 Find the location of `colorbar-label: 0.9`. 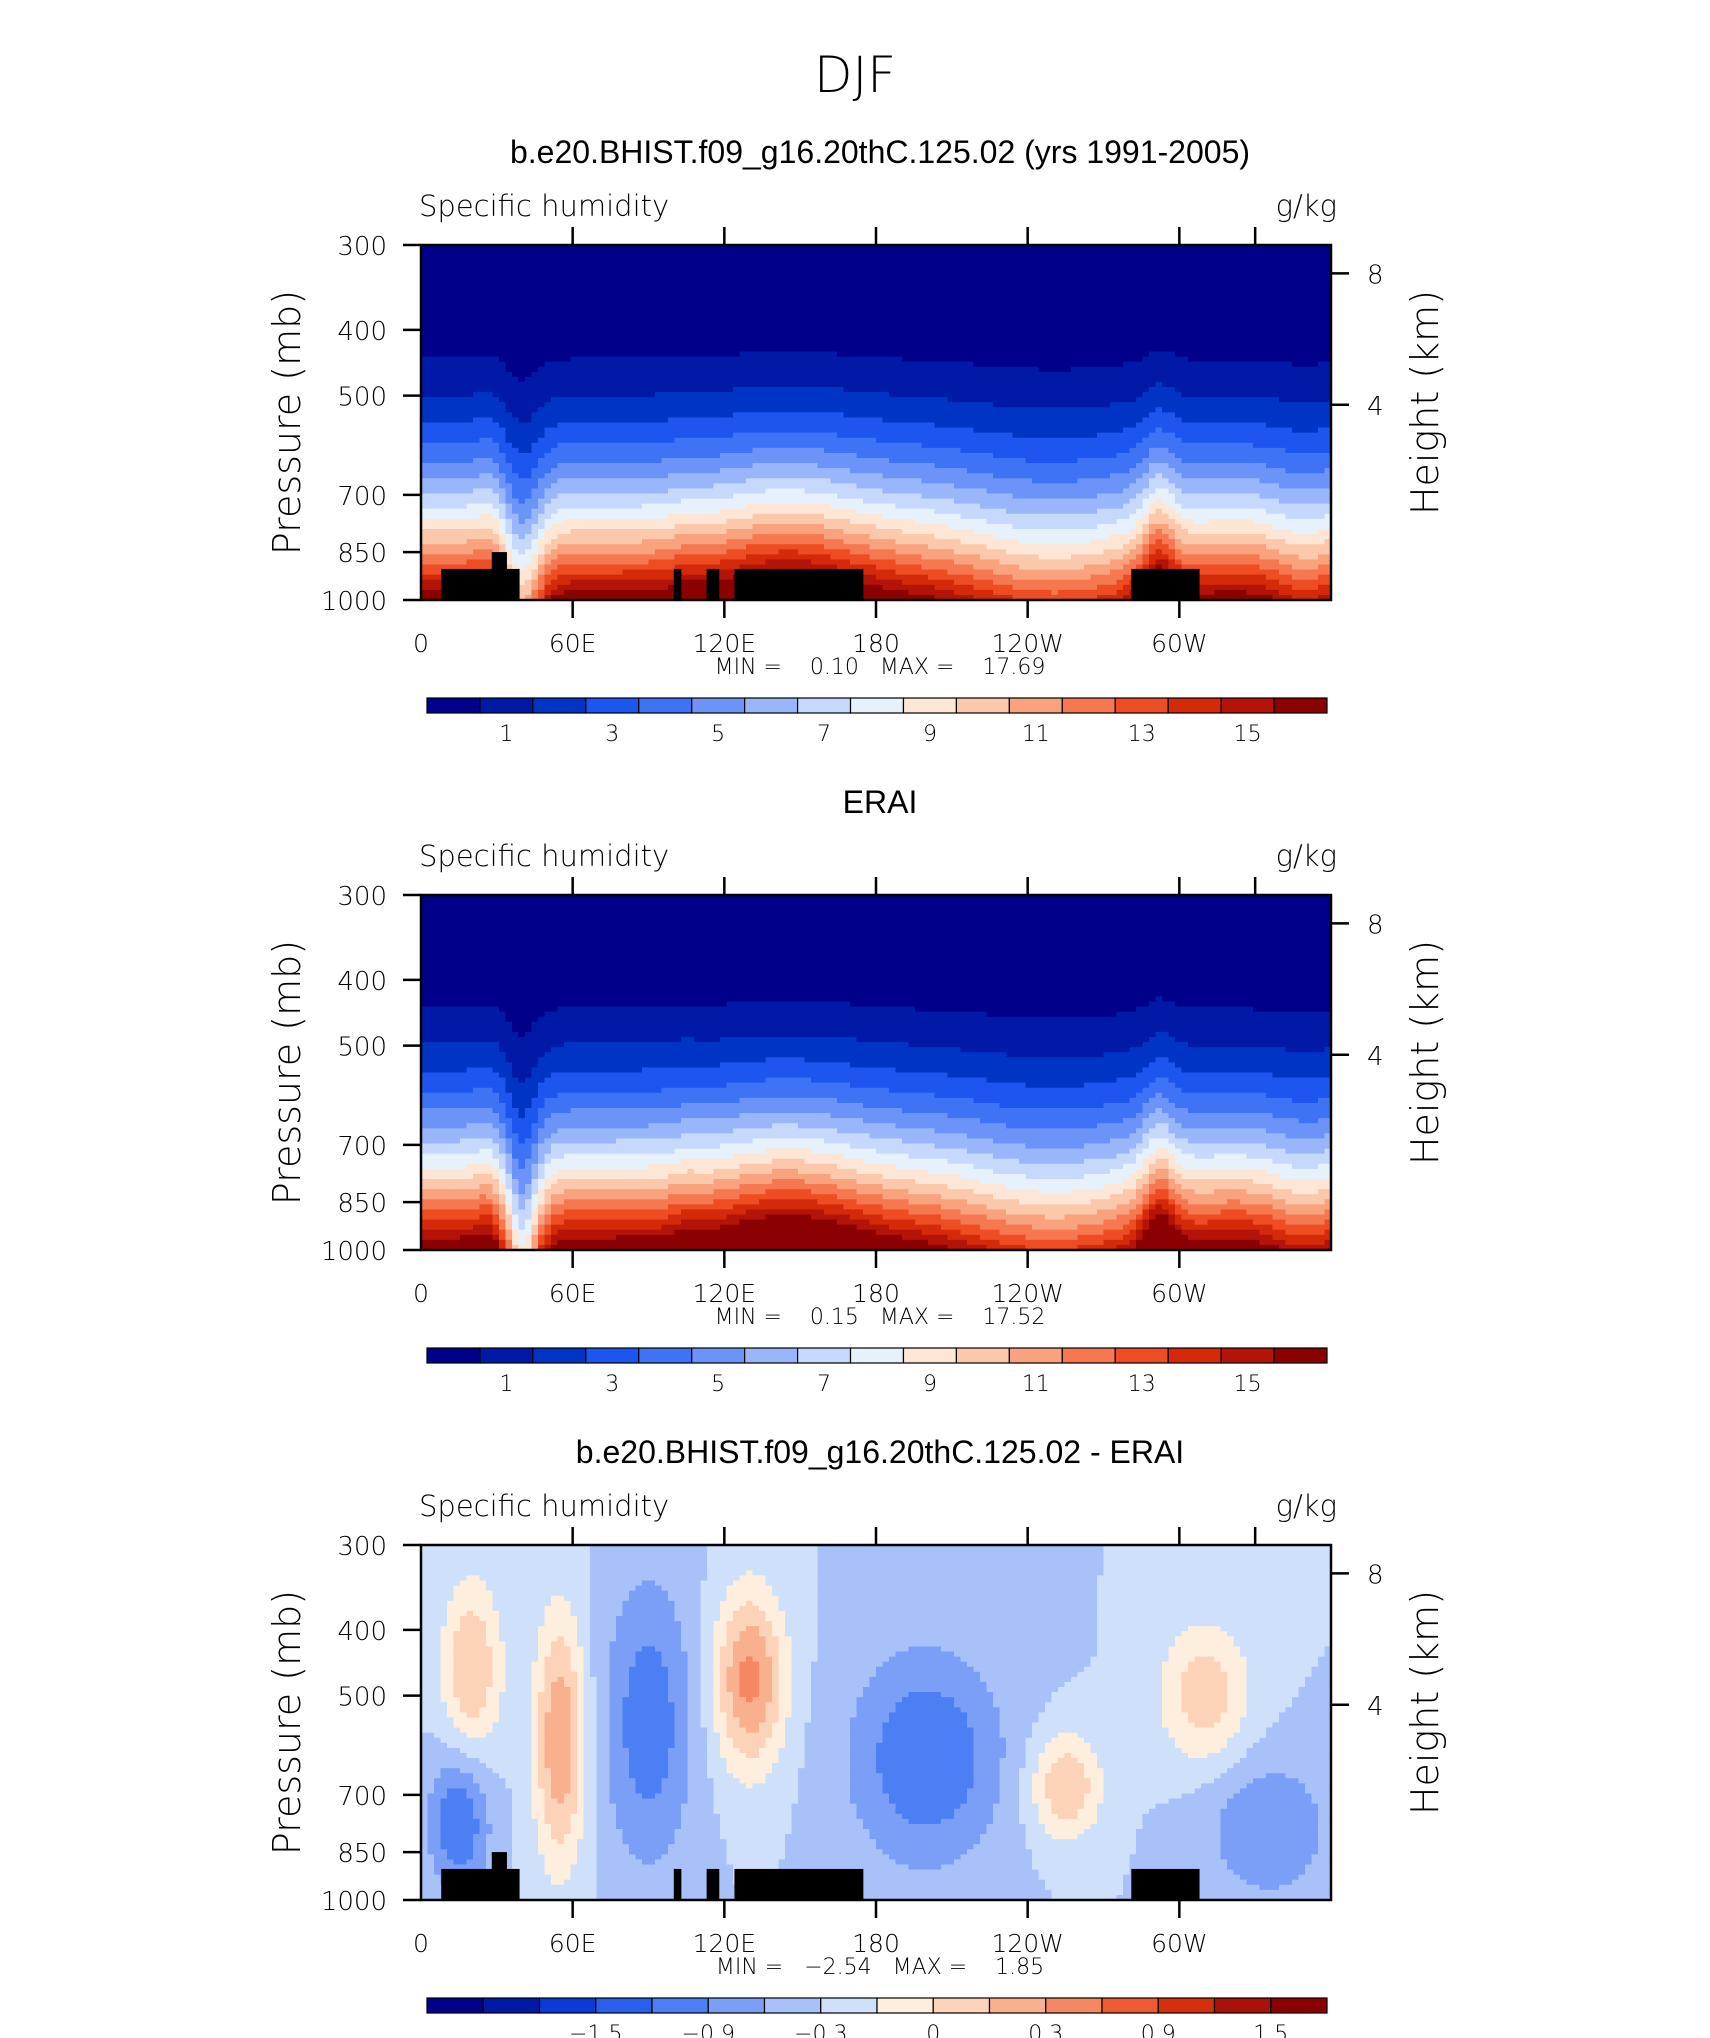

colorbar-label: 0.9 is located at coordinates (1158, 2030).